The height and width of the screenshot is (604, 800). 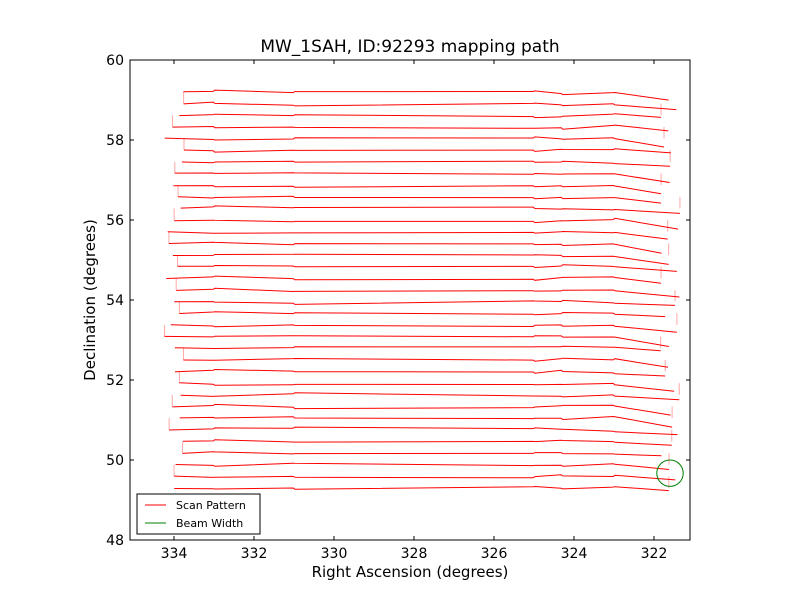 What do you see at coordinates (211, 505) in the screenshot?
I see `legend-label-scan-pattern: Scan Pattern` at bounding box center [211, 505].